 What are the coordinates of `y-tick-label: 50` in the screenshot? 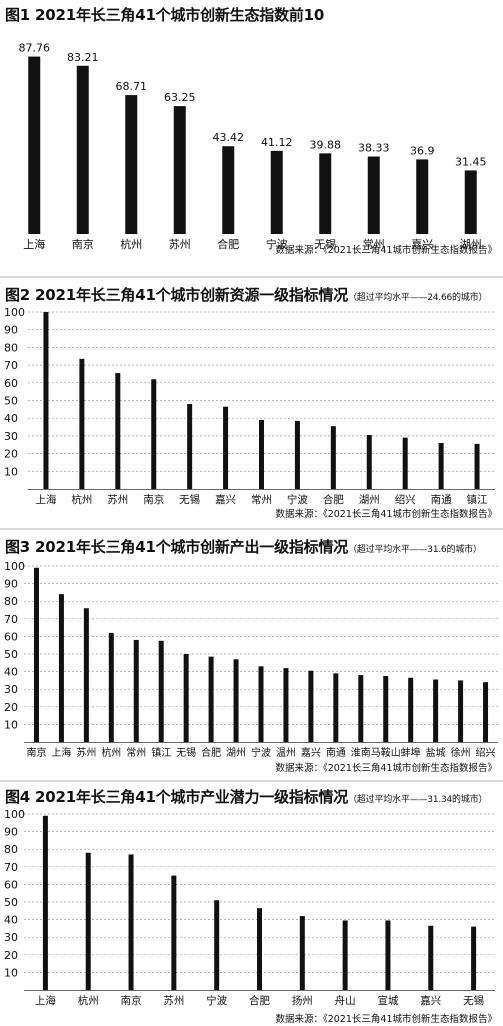 It's located at (11, 902).